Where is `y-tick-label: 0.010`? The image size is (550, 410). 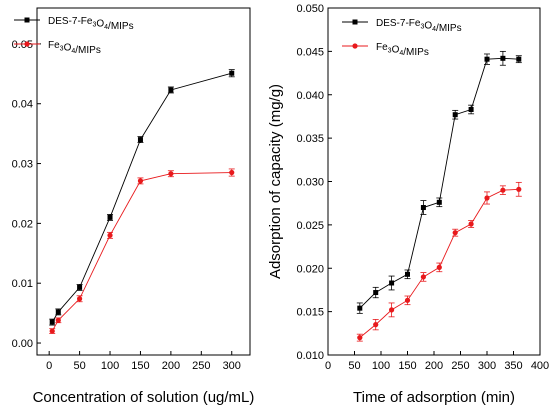
y-tick-label: 0.010 is located at coordinates (310, 356).